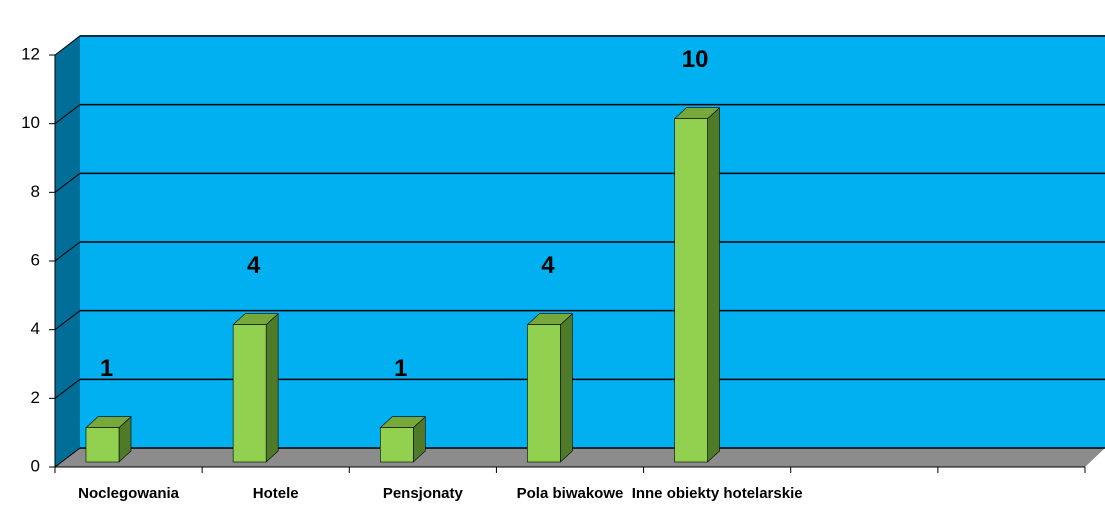 The height and width of the screenshot is (507, 1105). Describe the element at coordinates (423, 493) in the screenshot. I see `x-tick-label: Pensjonaty` at that location.